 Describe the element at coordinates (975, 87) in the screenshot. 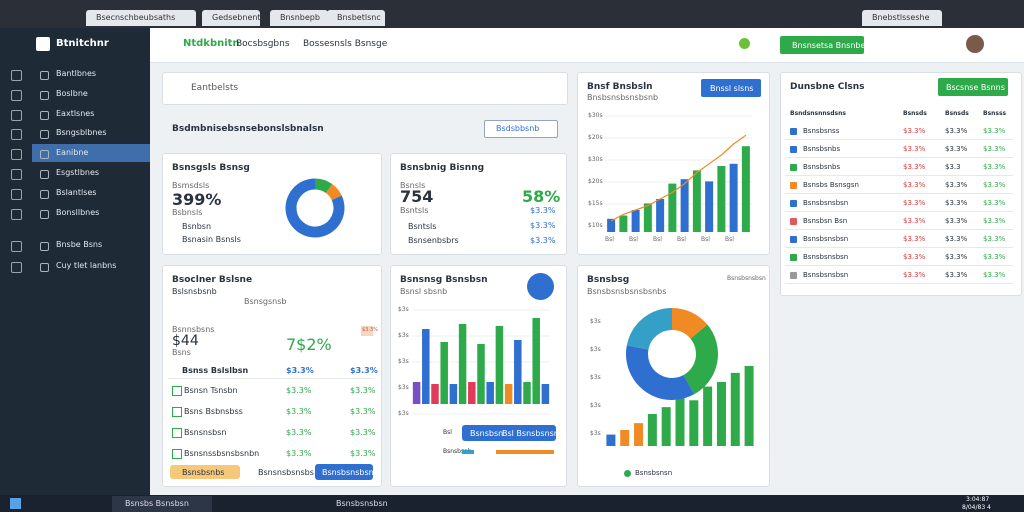

I see `button-label: Bscsnse Bsnns` at that location.